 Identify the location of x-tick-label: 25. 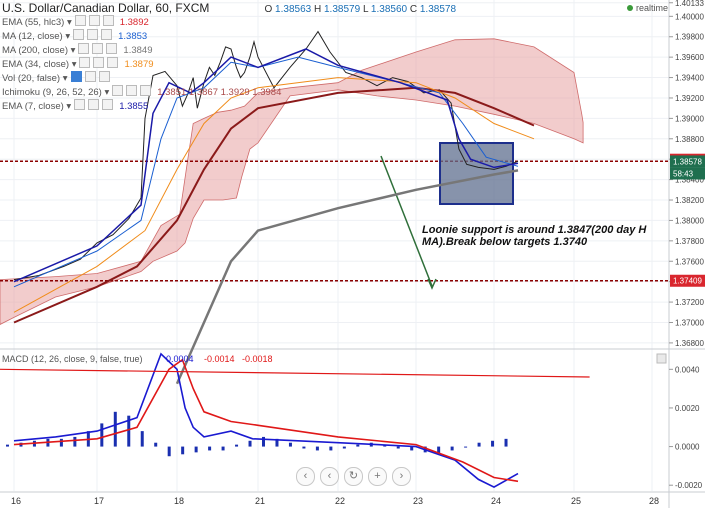
(576, 501).